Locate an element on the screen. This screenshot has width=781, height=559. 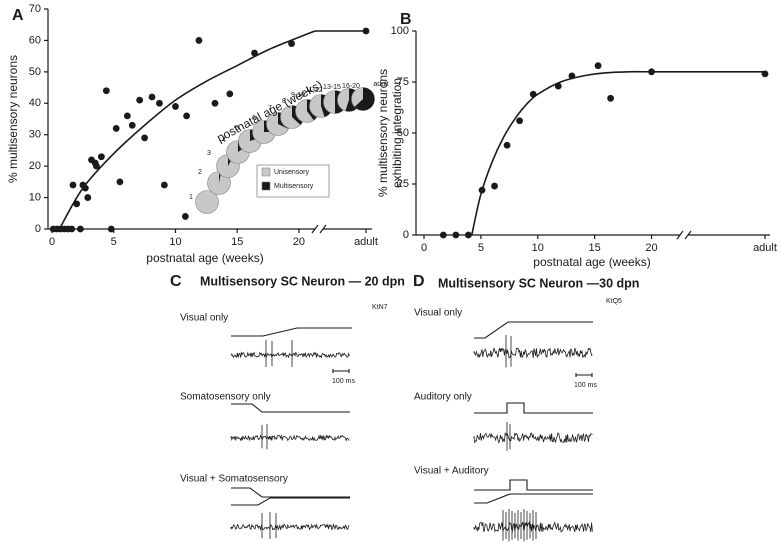
pie-label: 13-15 is located at coordinates (332, 87).